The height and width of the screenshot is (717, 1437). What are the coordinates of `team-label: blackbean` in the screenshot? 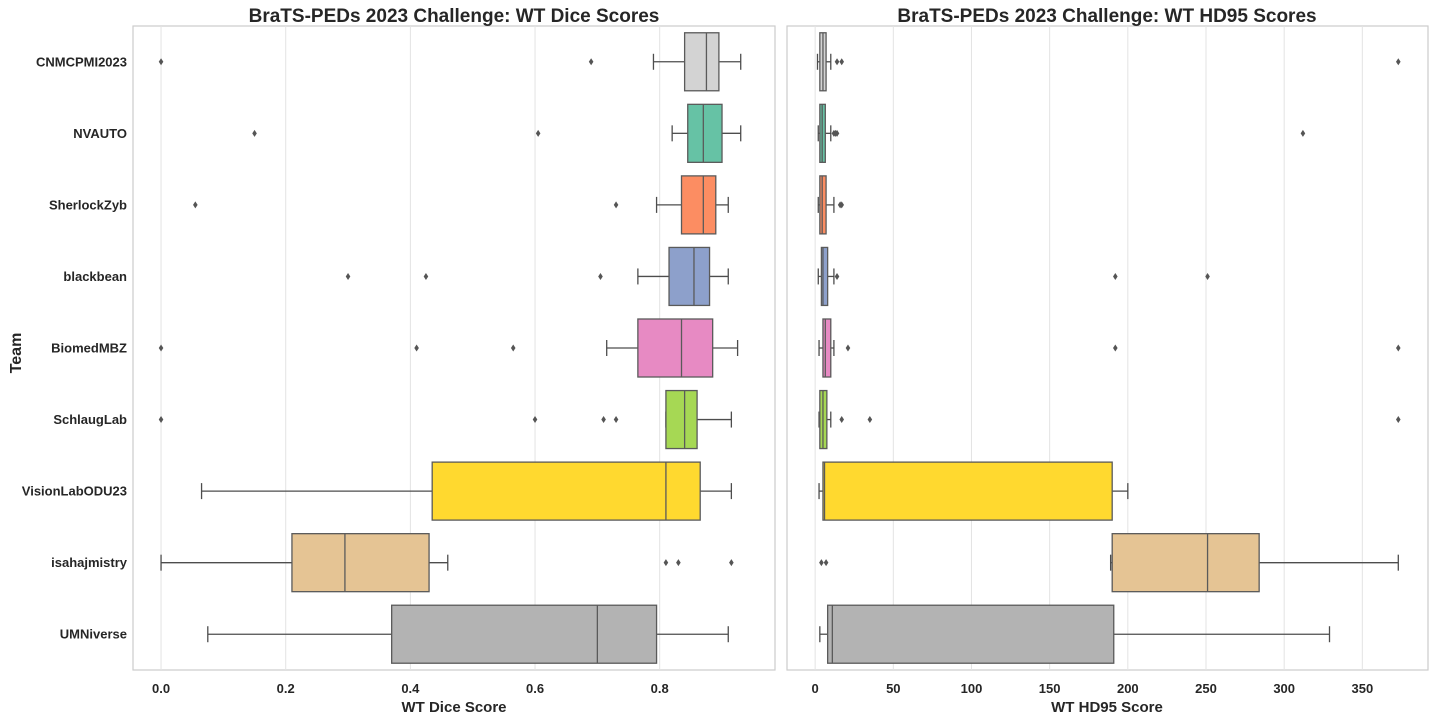 It's located at (95, 276).